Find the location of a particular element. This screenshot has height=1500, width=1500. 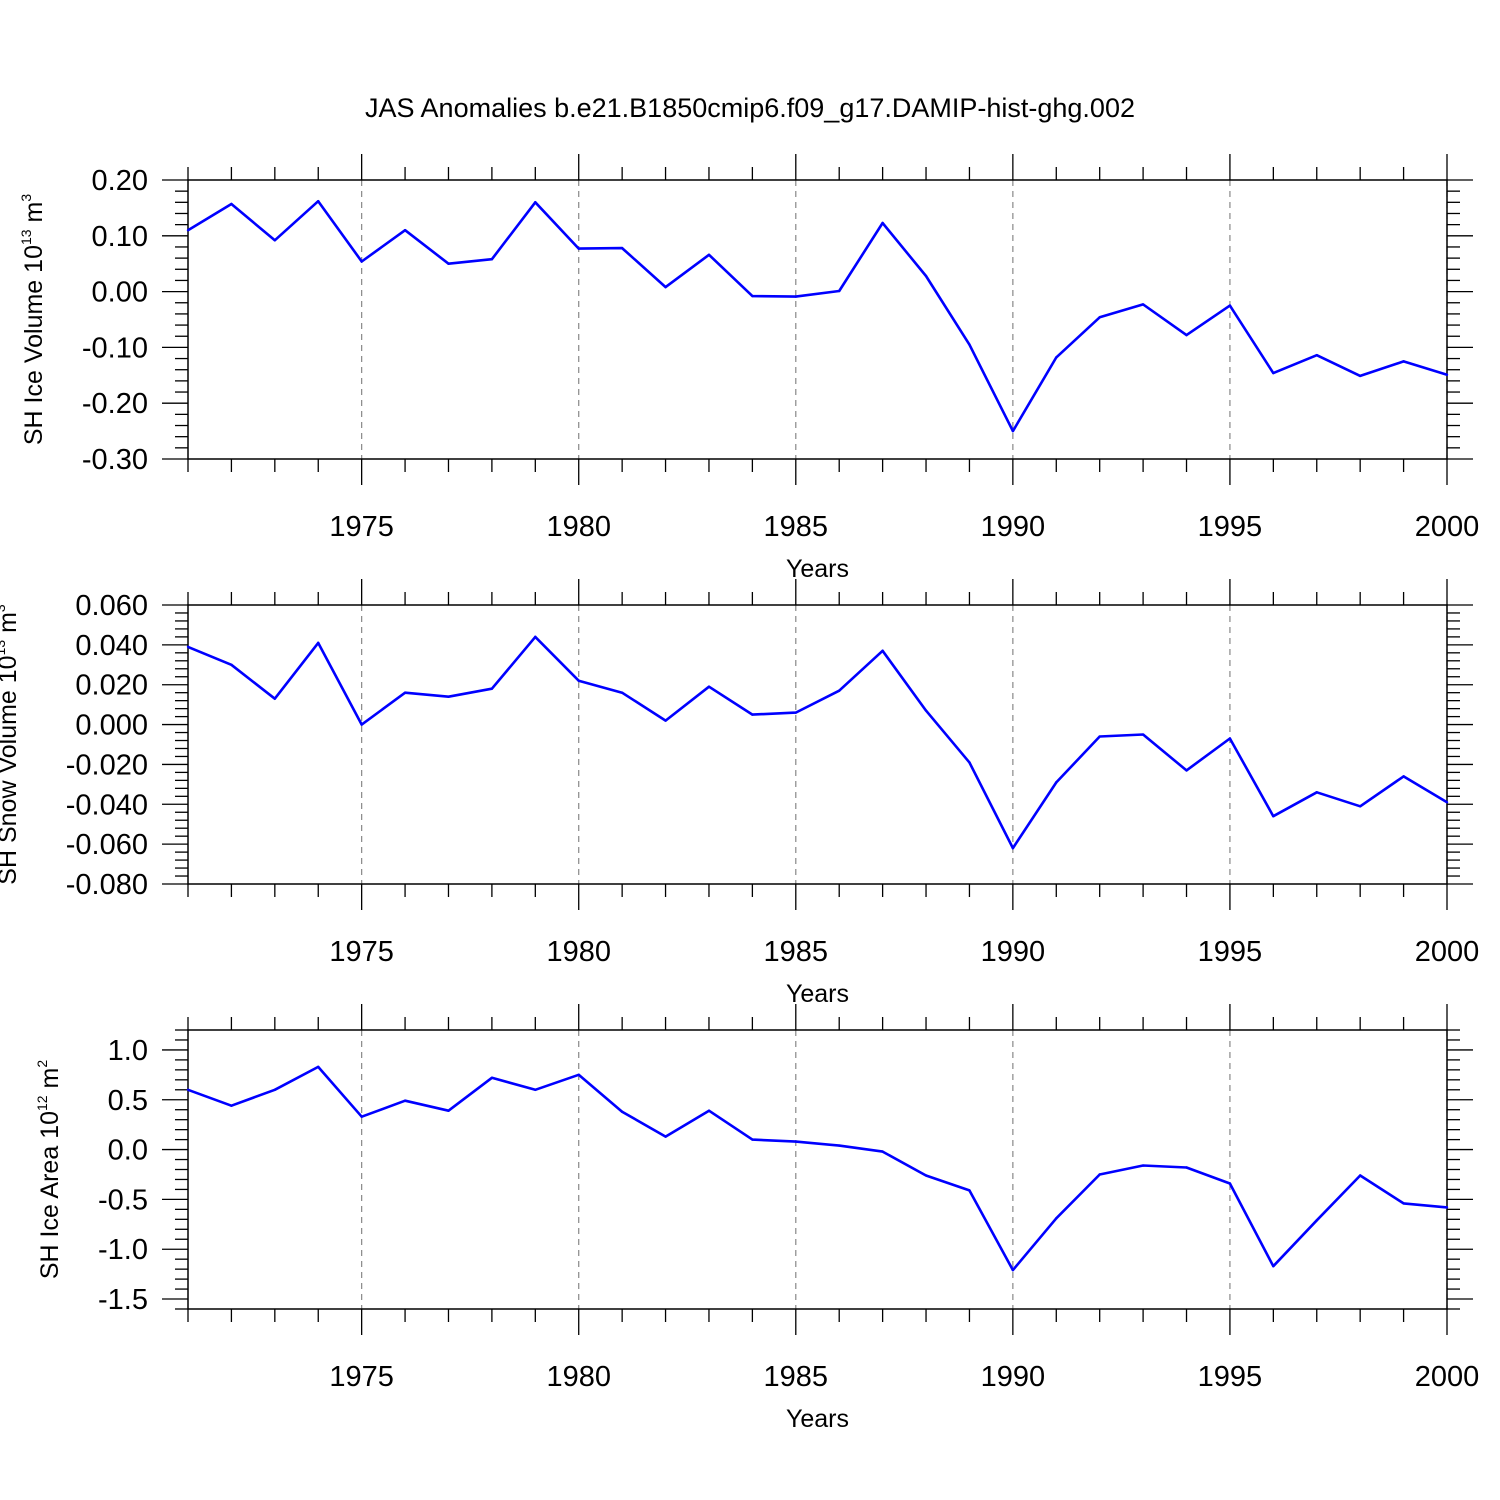

y-tick-label: -0.30 is located at coordinates (115, 460).